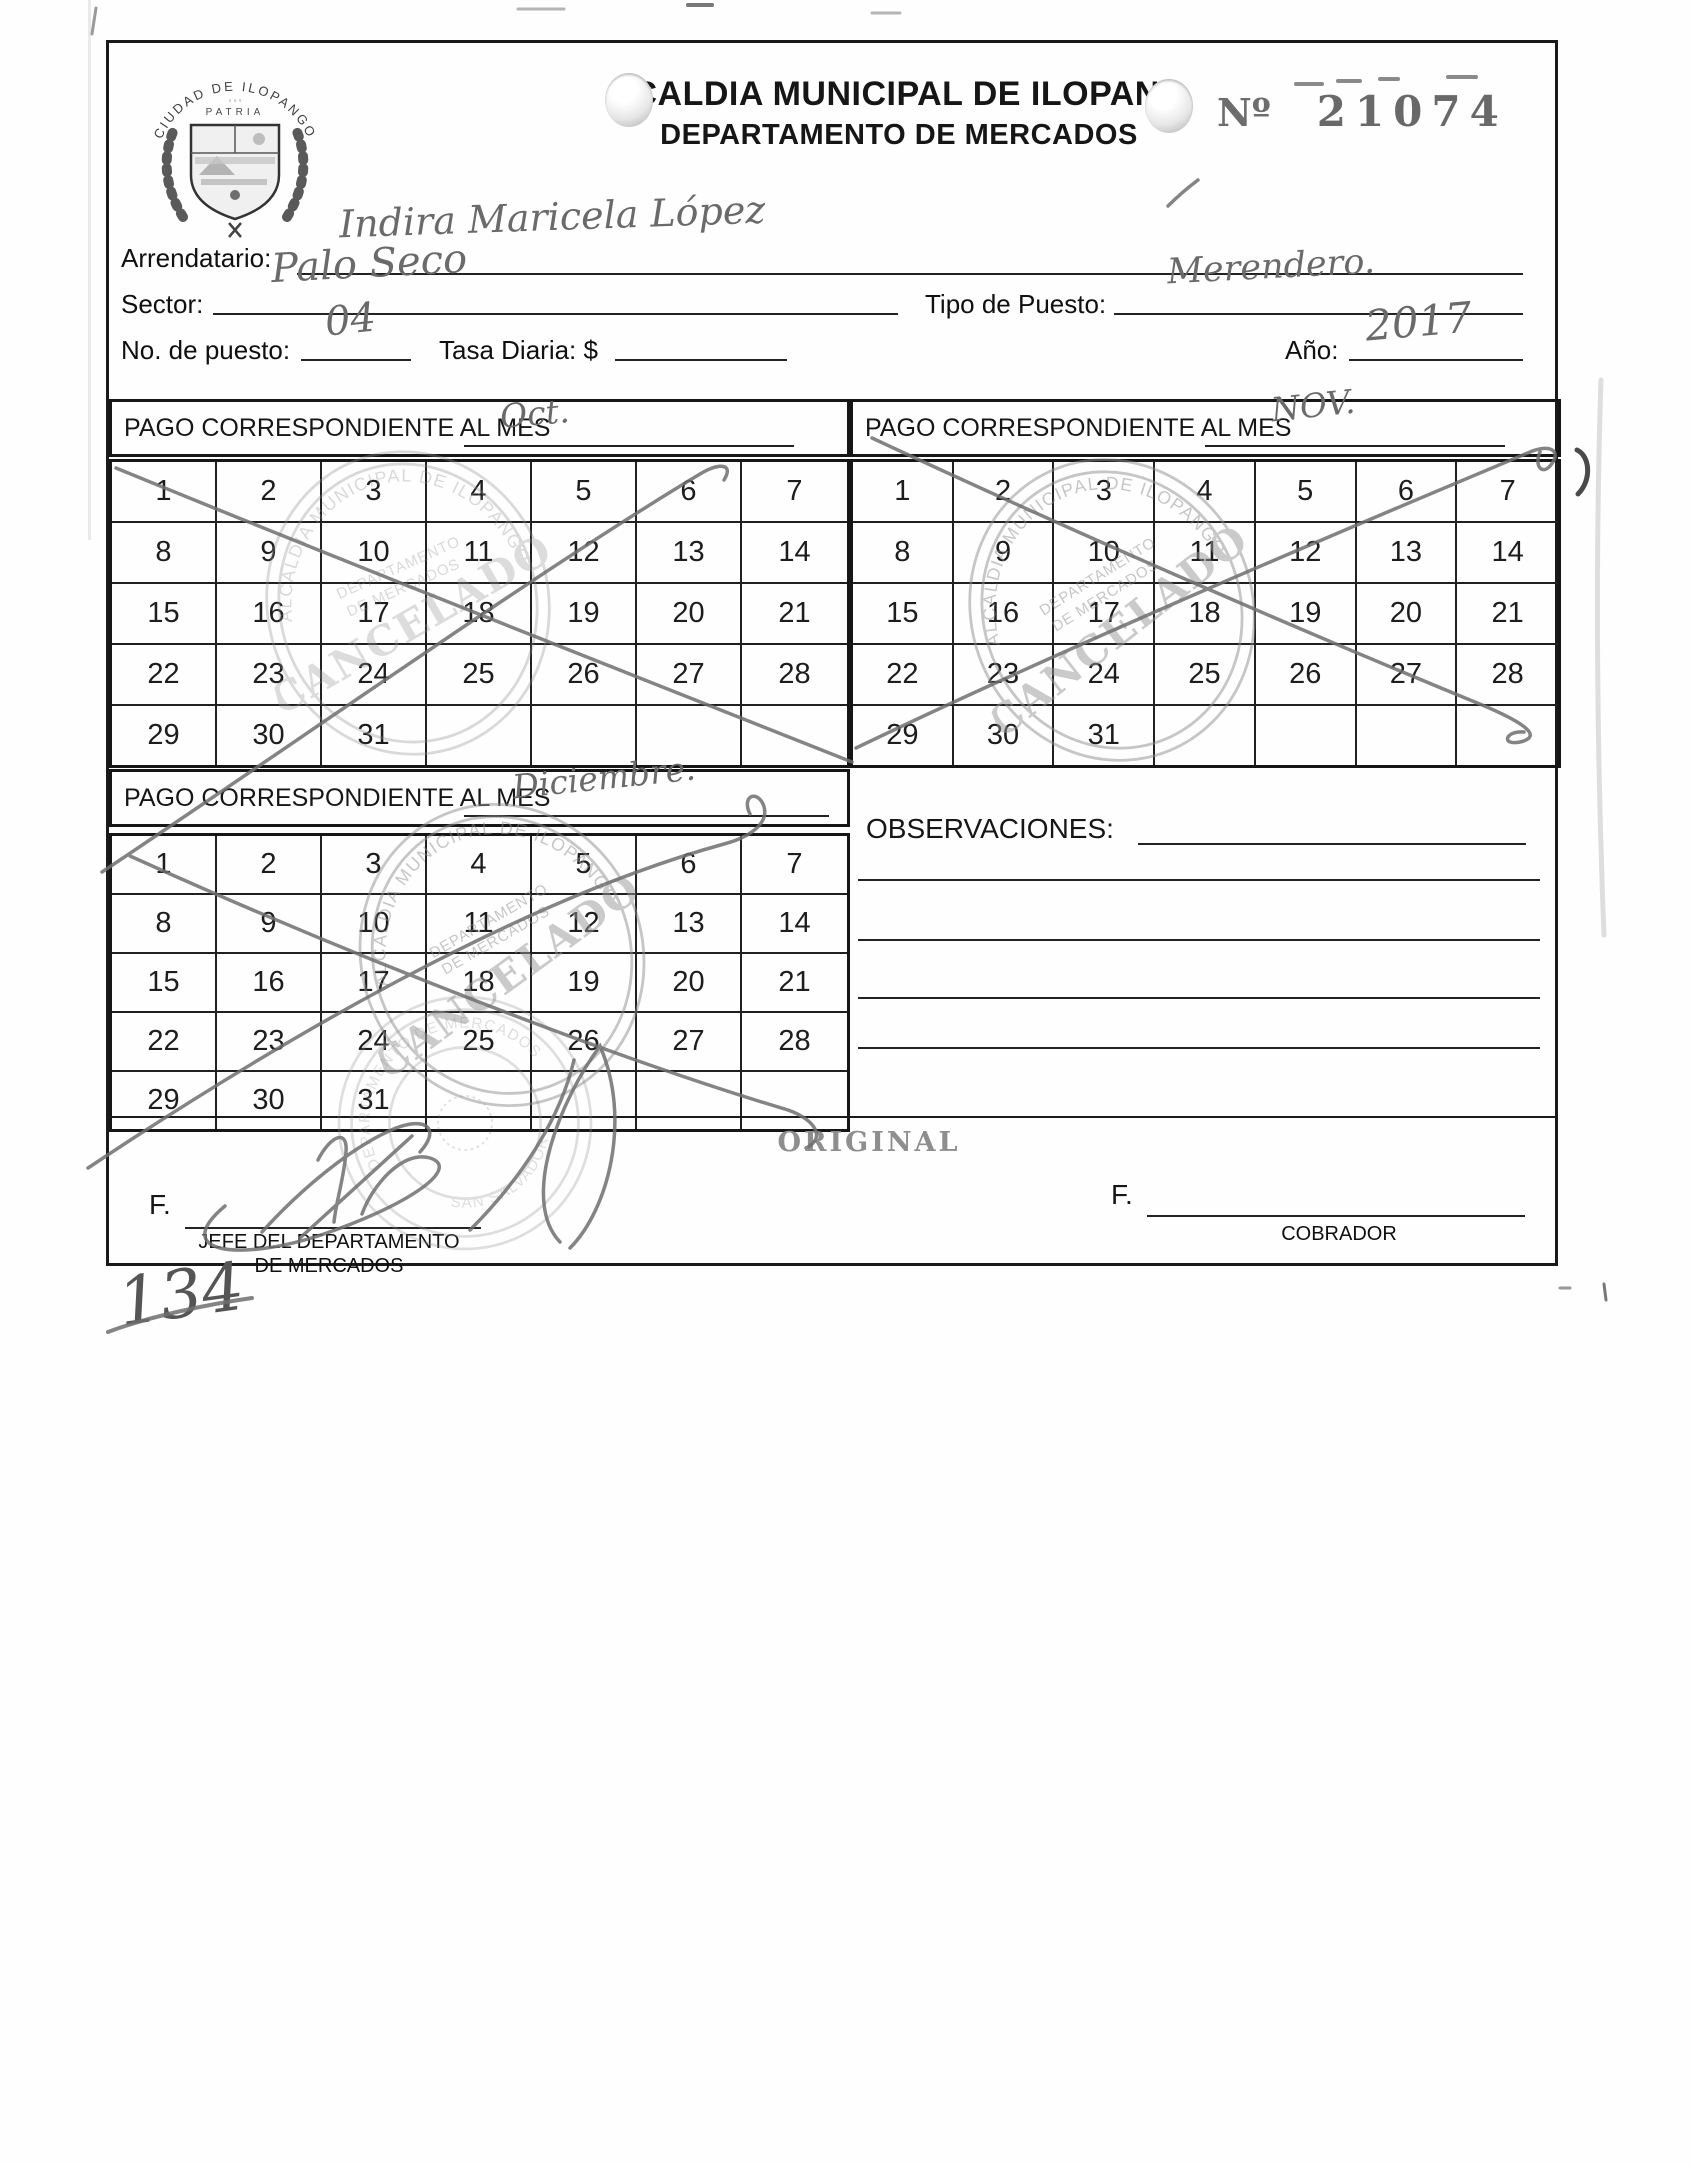 Image resolution: width=1693 pixels, height=2165 pixels. Describe the element at coordinates (196, 258) in the screenshot. I see `arrendatario-label: Arrendatario:` at that location.